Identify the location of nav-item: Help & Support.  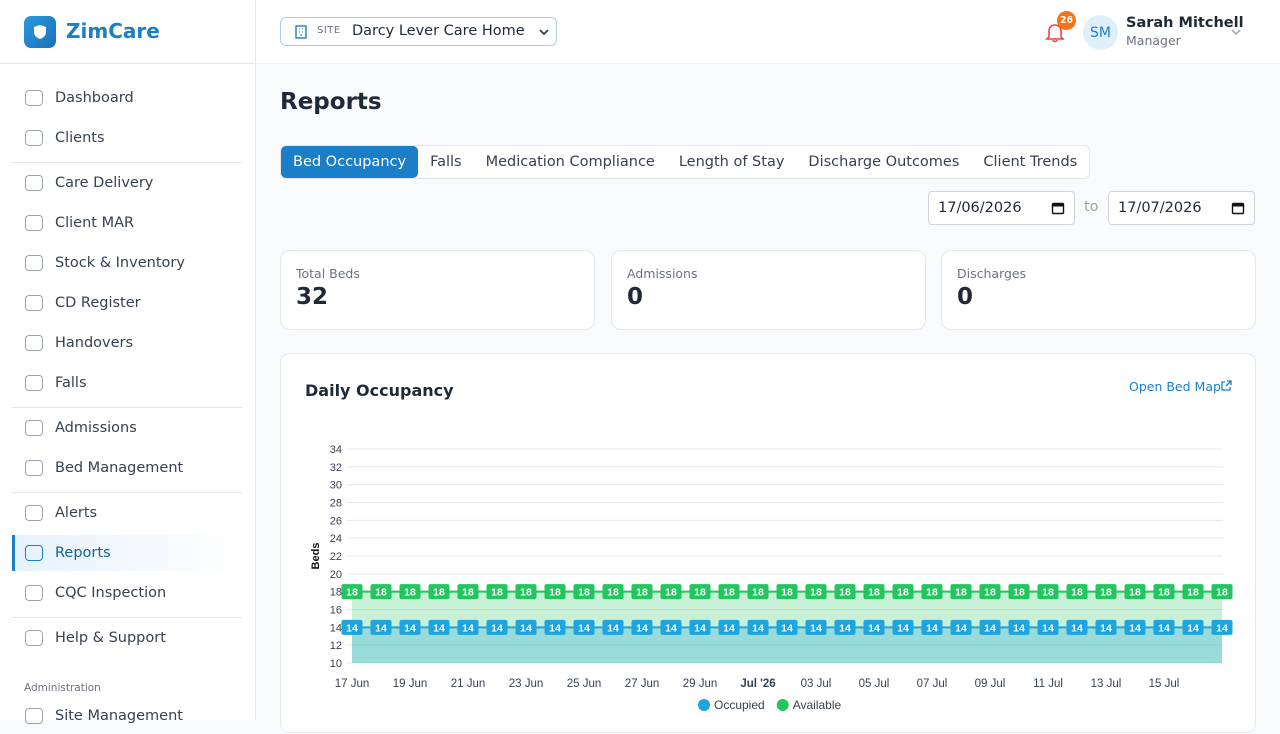
(127, 638).